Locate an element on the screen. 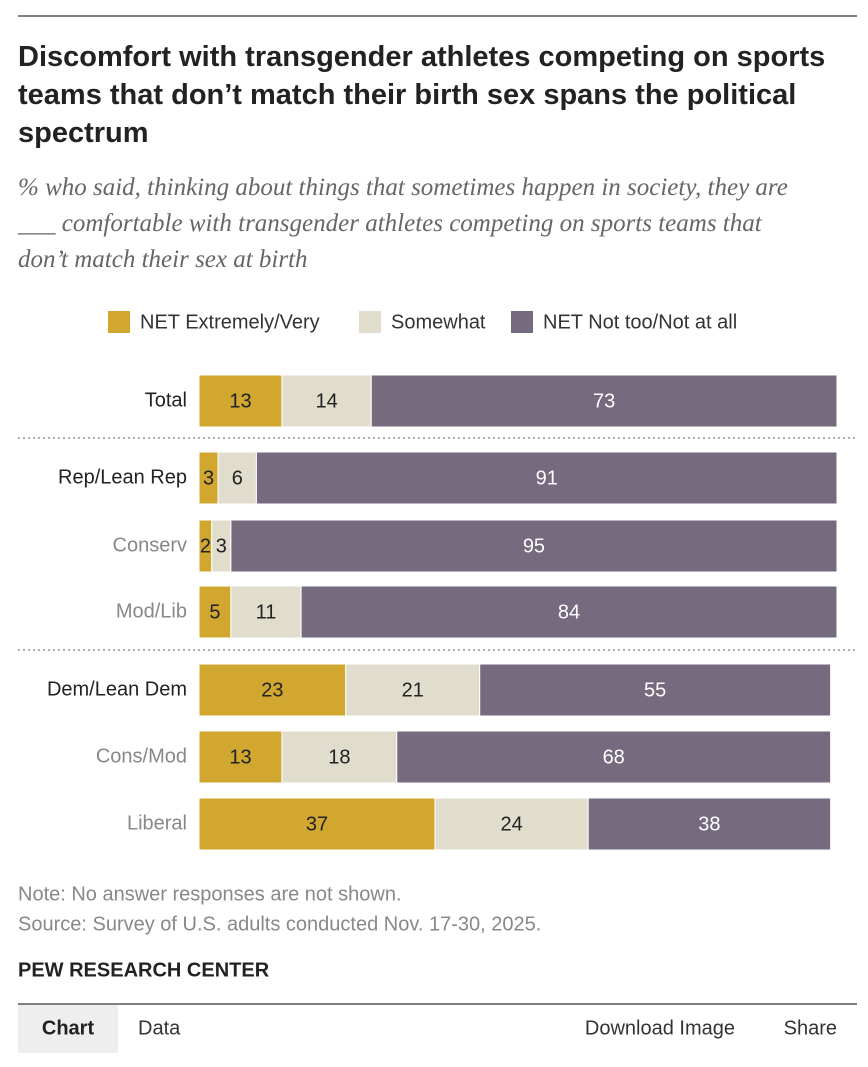 The width and height of the screenshot is (868, 1067). value-label: 11 is located at coordinates (266, 612).